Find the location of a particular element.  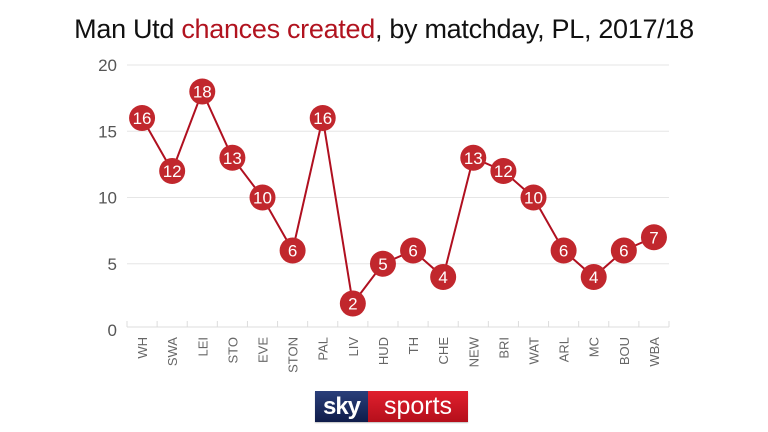

x-tick-label: WBA is located at coordinates (654, 352).